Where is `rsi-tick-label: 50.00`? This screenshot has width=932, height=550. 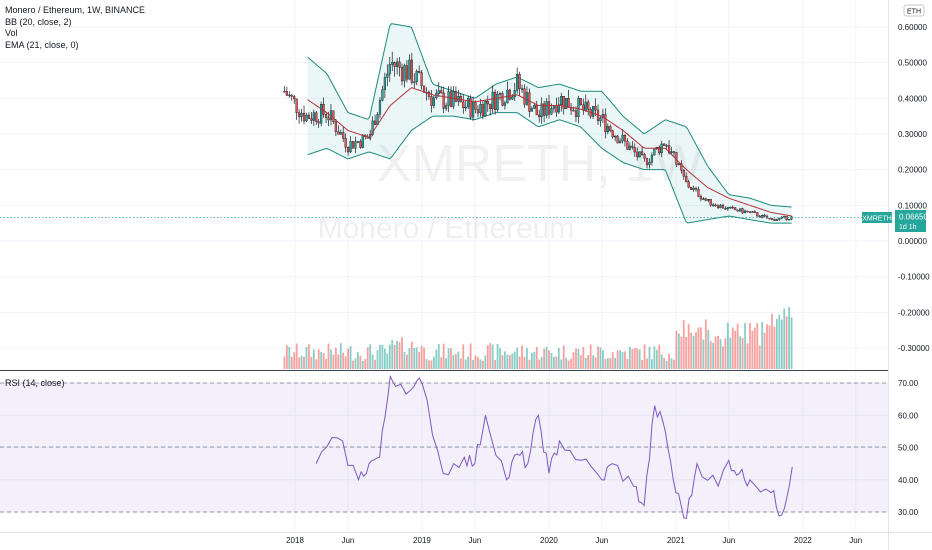
rsi-tick-label: 50.00 is located at coordinates (908, 448).